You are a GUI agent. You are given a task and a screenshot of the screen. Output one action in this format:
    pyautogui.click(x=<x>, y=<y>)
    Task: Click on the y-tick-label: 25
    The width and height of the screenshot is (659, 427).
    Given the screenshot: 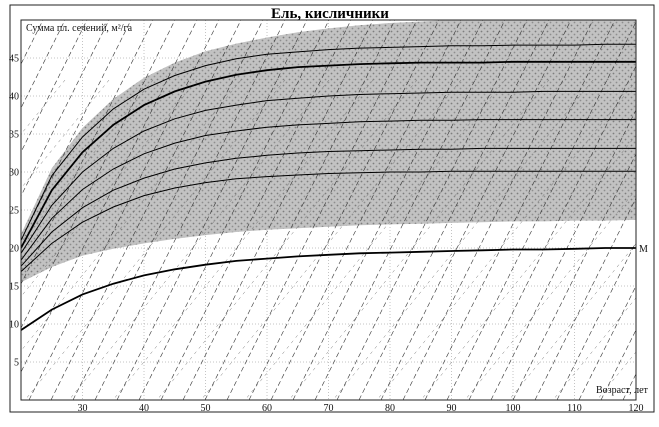 What is the action you would take?
    pyautogui.click(x=14, y=211)
    